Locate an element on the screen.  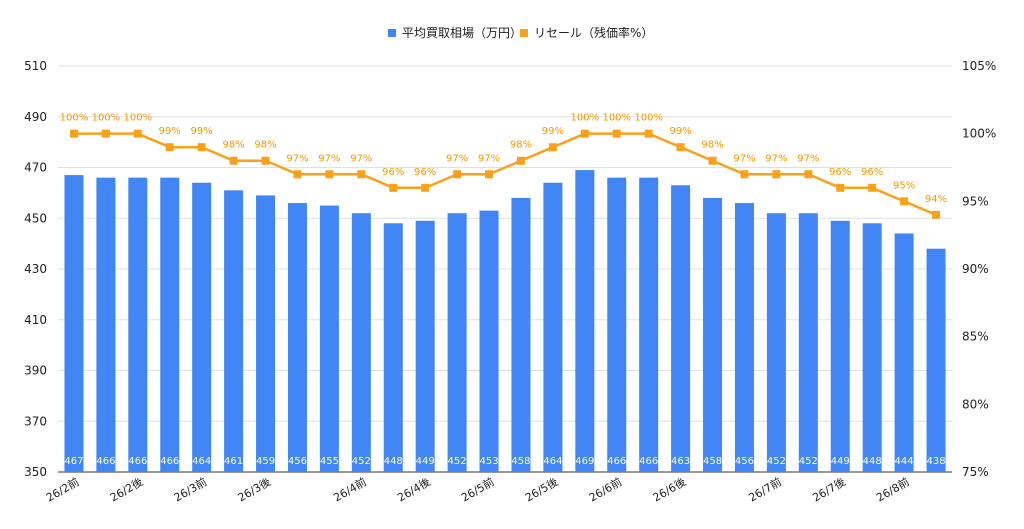
resale-value-label: 94% is located at coordinates (936, 199).